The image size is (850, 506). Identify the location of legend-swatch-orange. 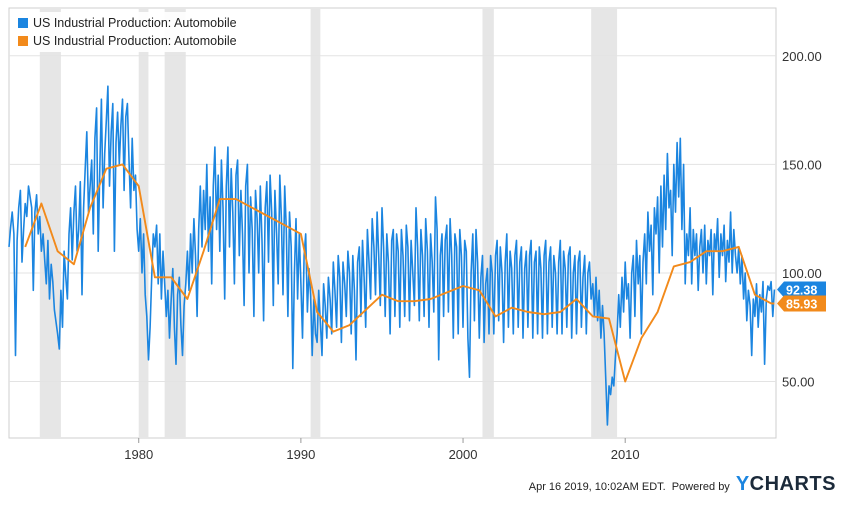
(23, 41).